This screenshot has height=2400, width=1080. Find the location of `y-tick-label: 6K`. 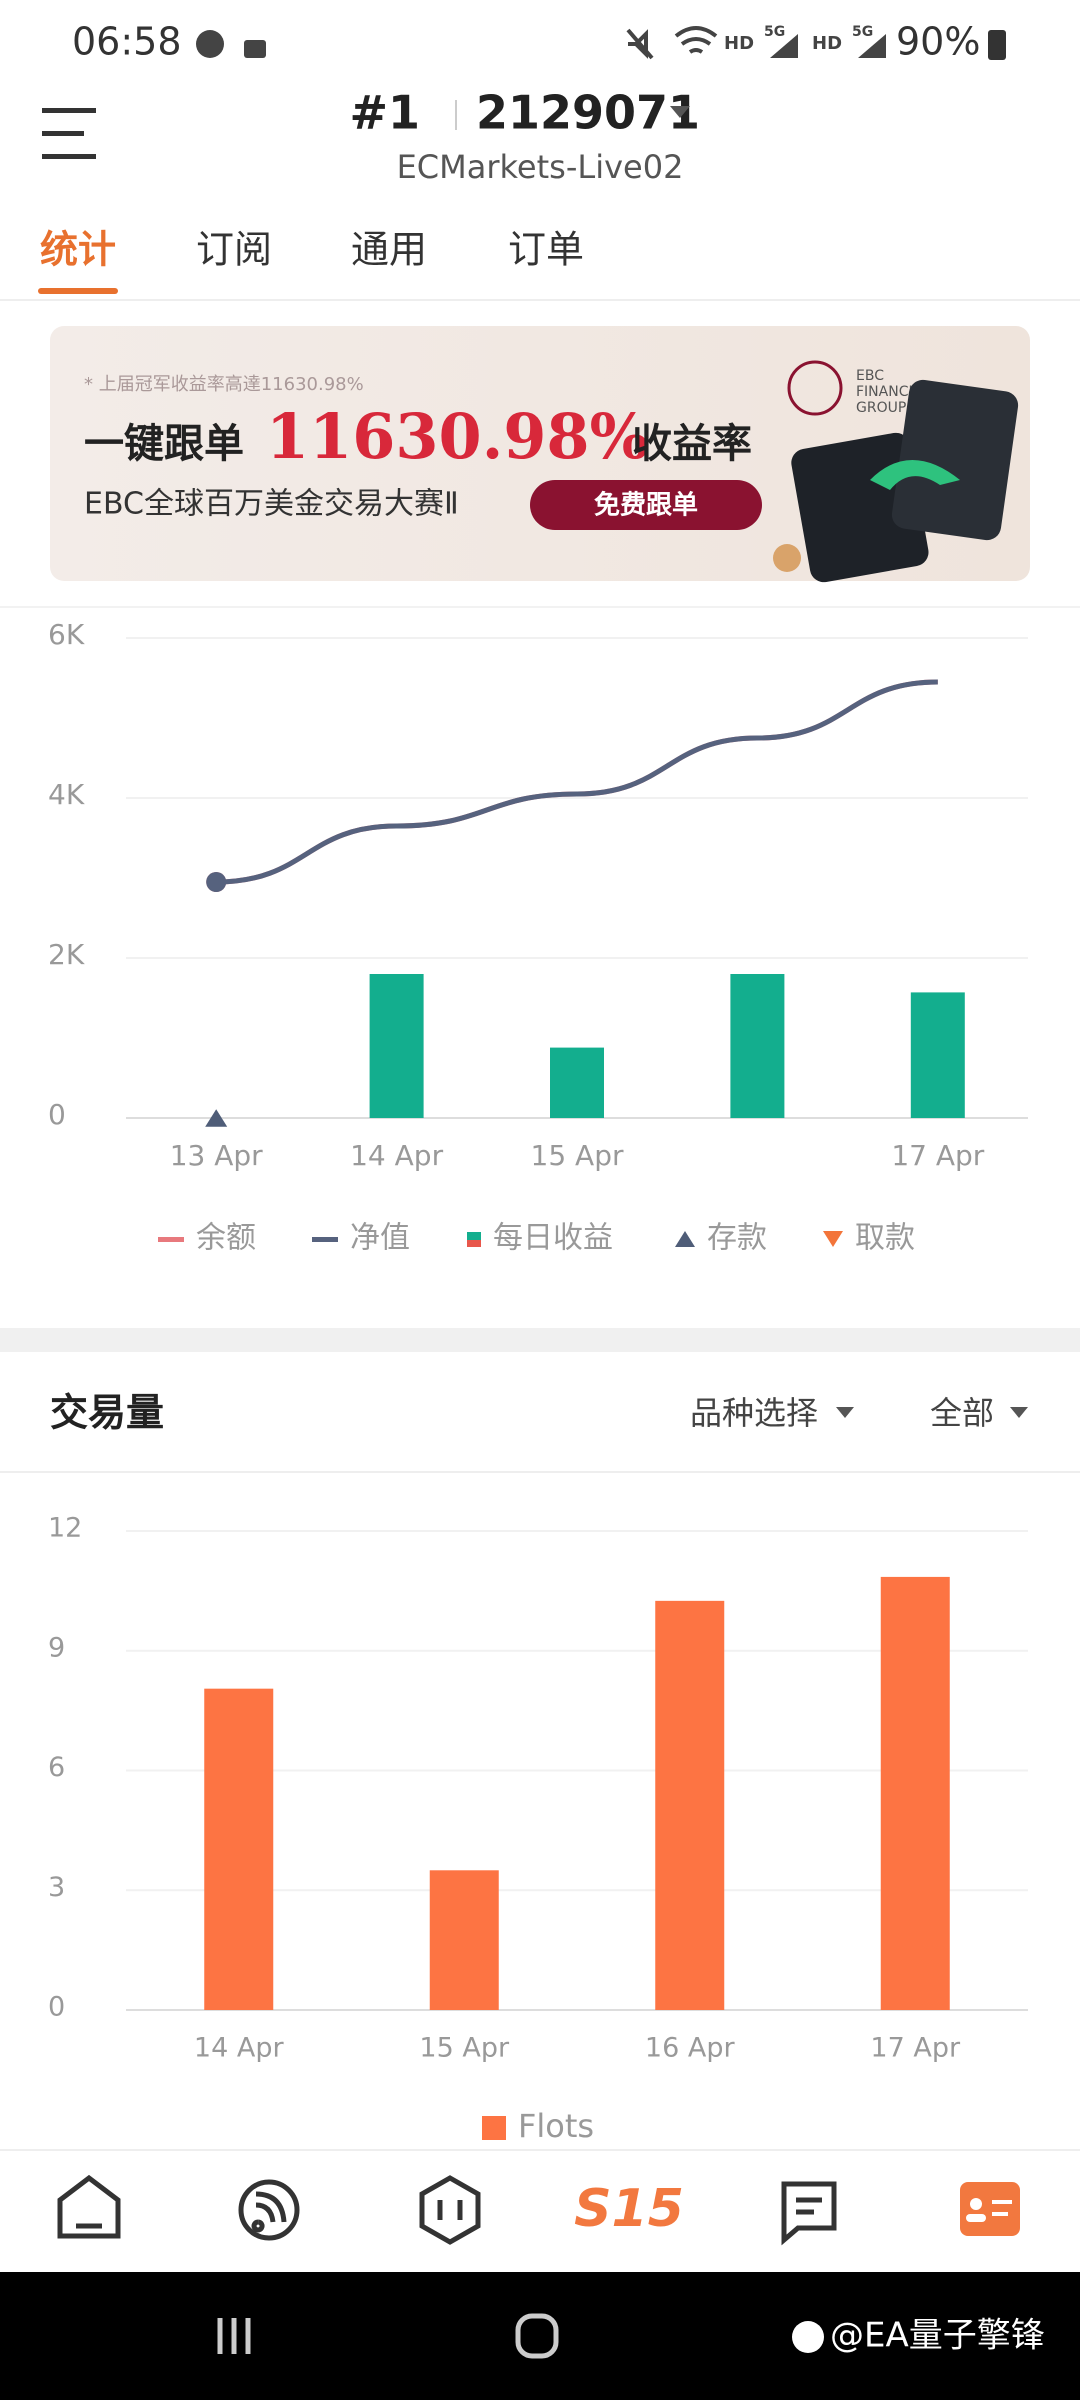

y-tick-label: 6K is located at coordinates (66, 634).